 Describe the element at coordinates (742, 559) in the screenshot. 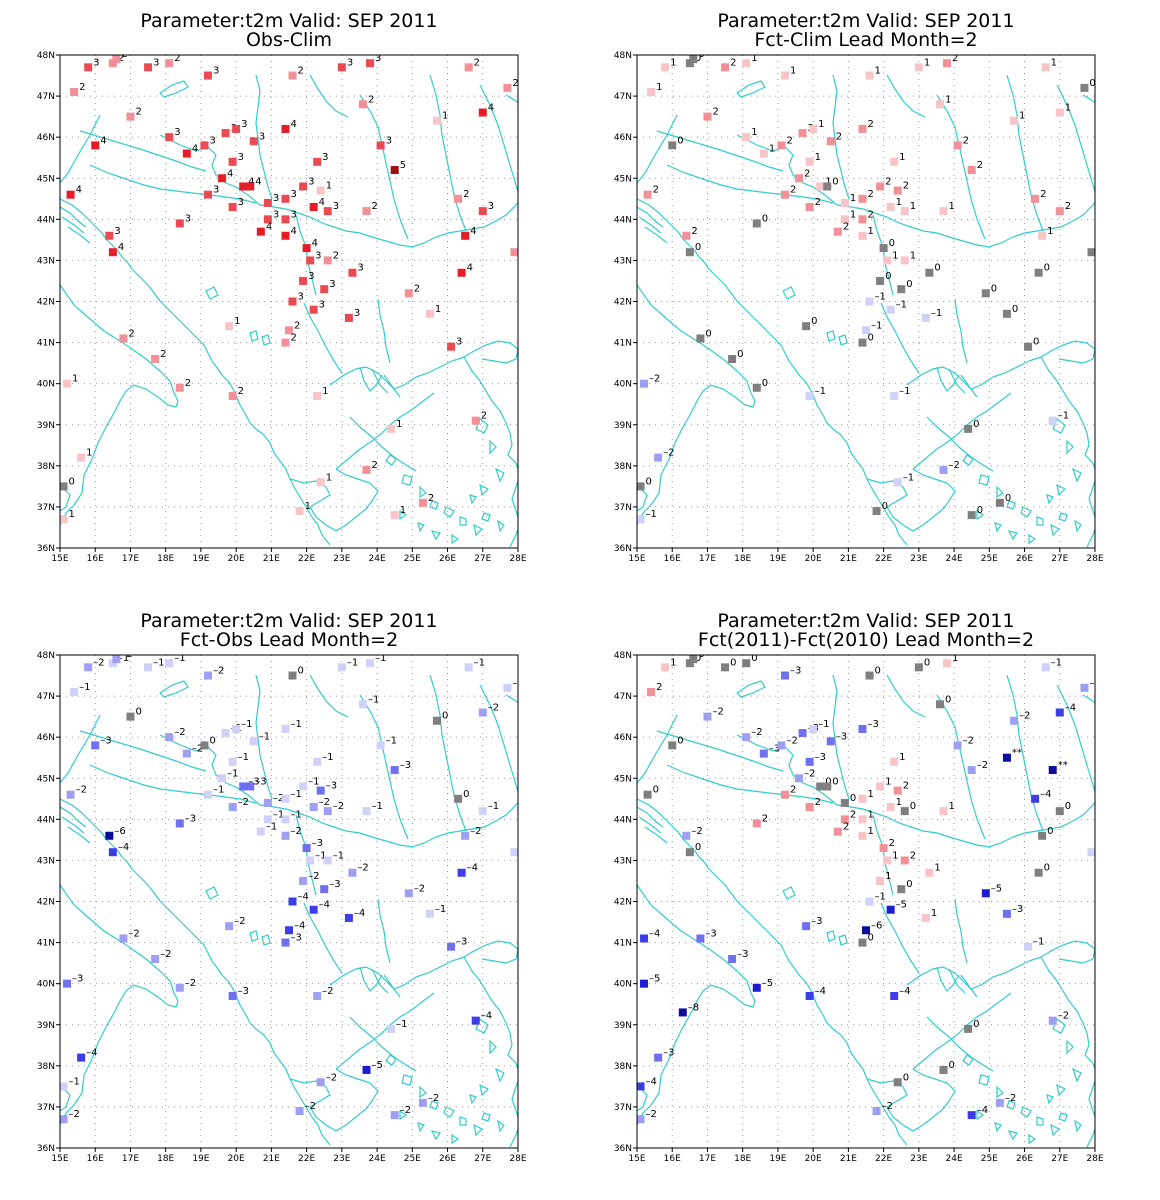

I see `x-tick-label: 18E` at that location.